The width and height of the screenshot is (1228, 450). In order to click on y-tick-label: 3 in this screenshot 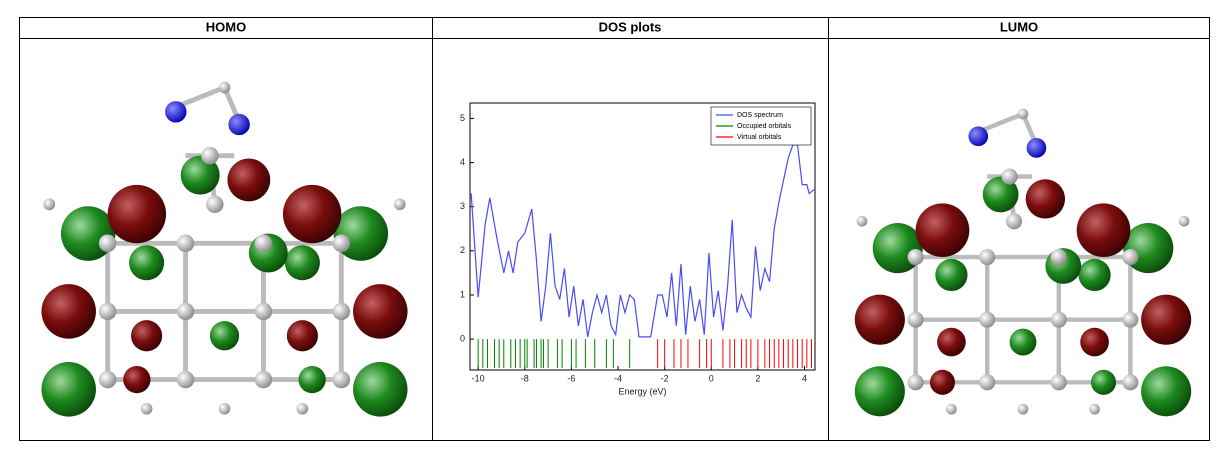, I will do `click(462, 206)`.